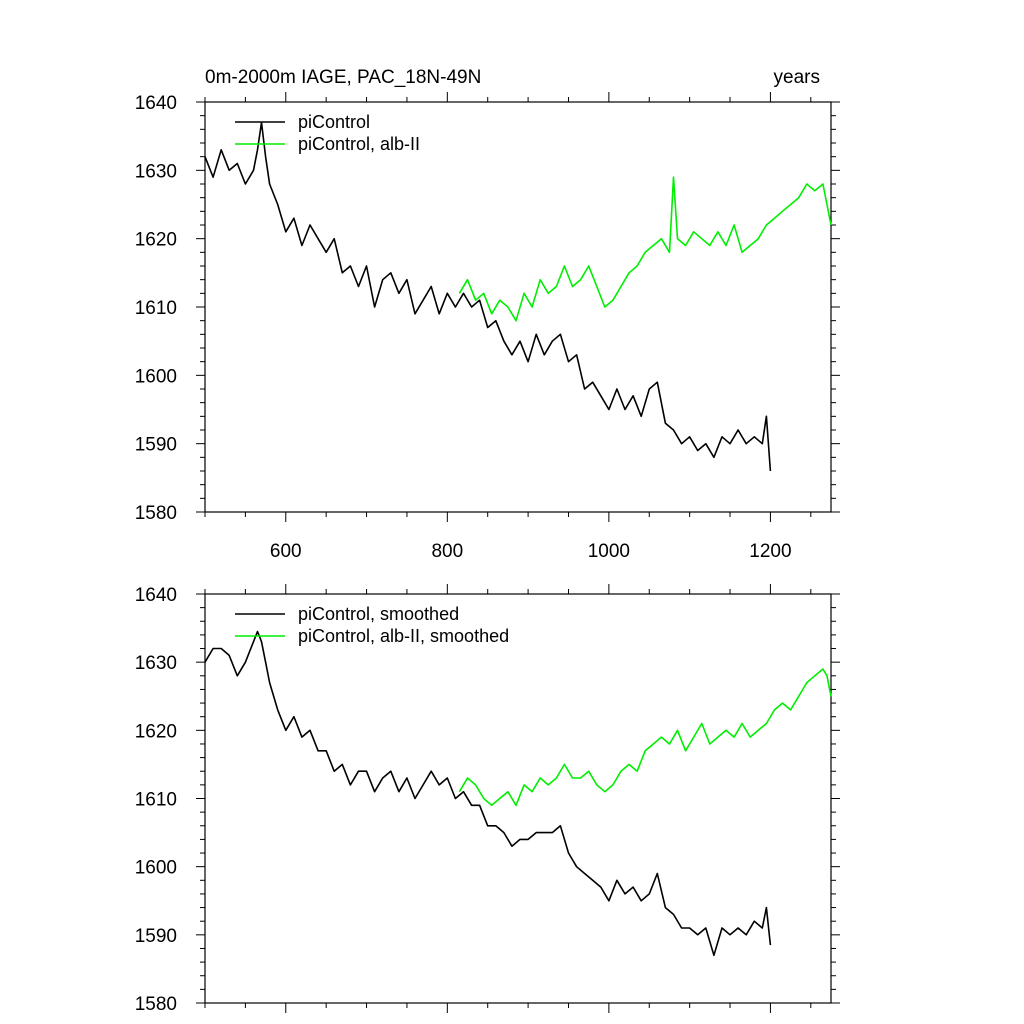 Image resolution: width=1024 pixels, height=1024 pixels. Describe the element at coordinates (645, 737) in the screenshot. I see `series-line-picontrol-alb-ii-smoothed` at that location.